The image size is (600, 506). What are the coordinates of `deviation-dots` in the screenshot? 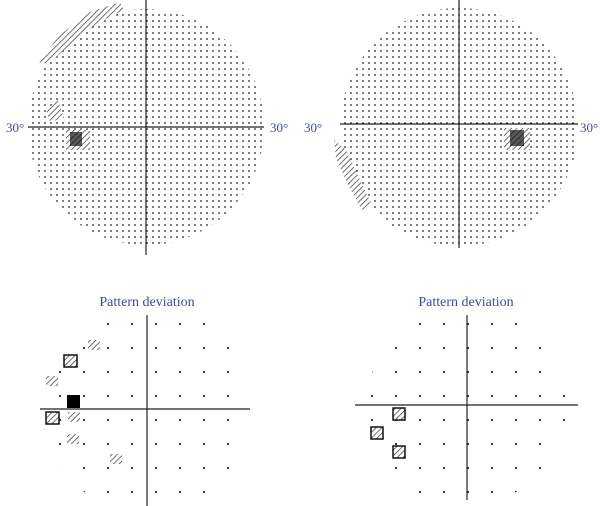 It's located at (147, 410).